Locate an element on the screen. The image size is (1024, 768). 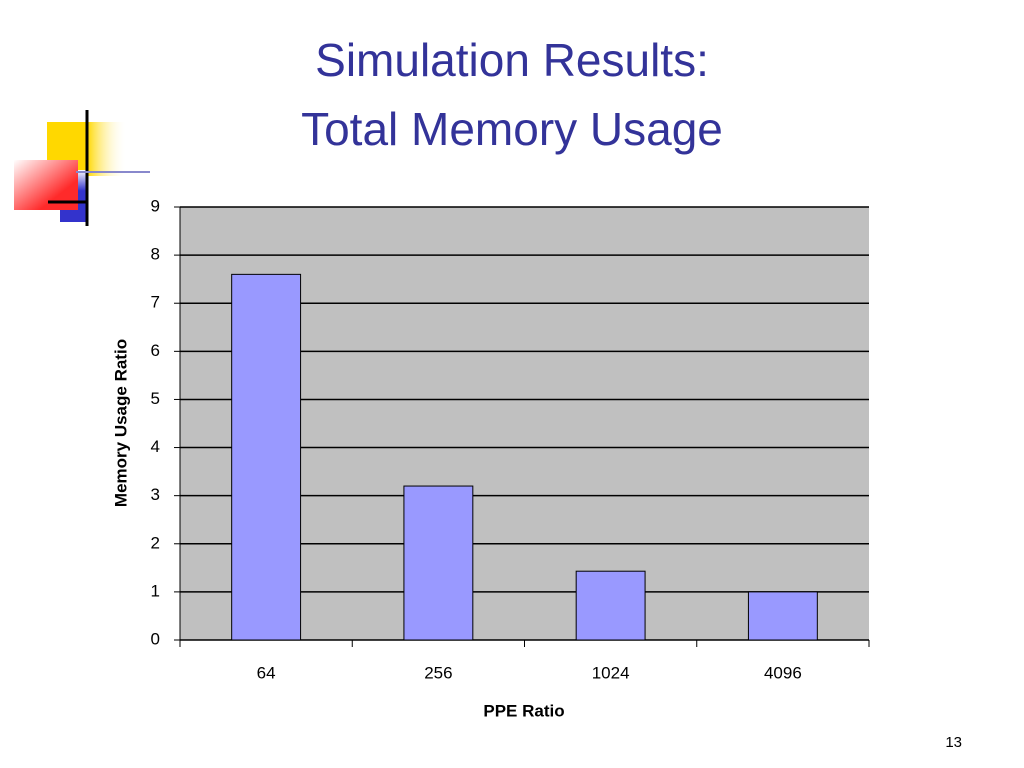
x-tick-label: 4096 is located at coordinates (783, 672).